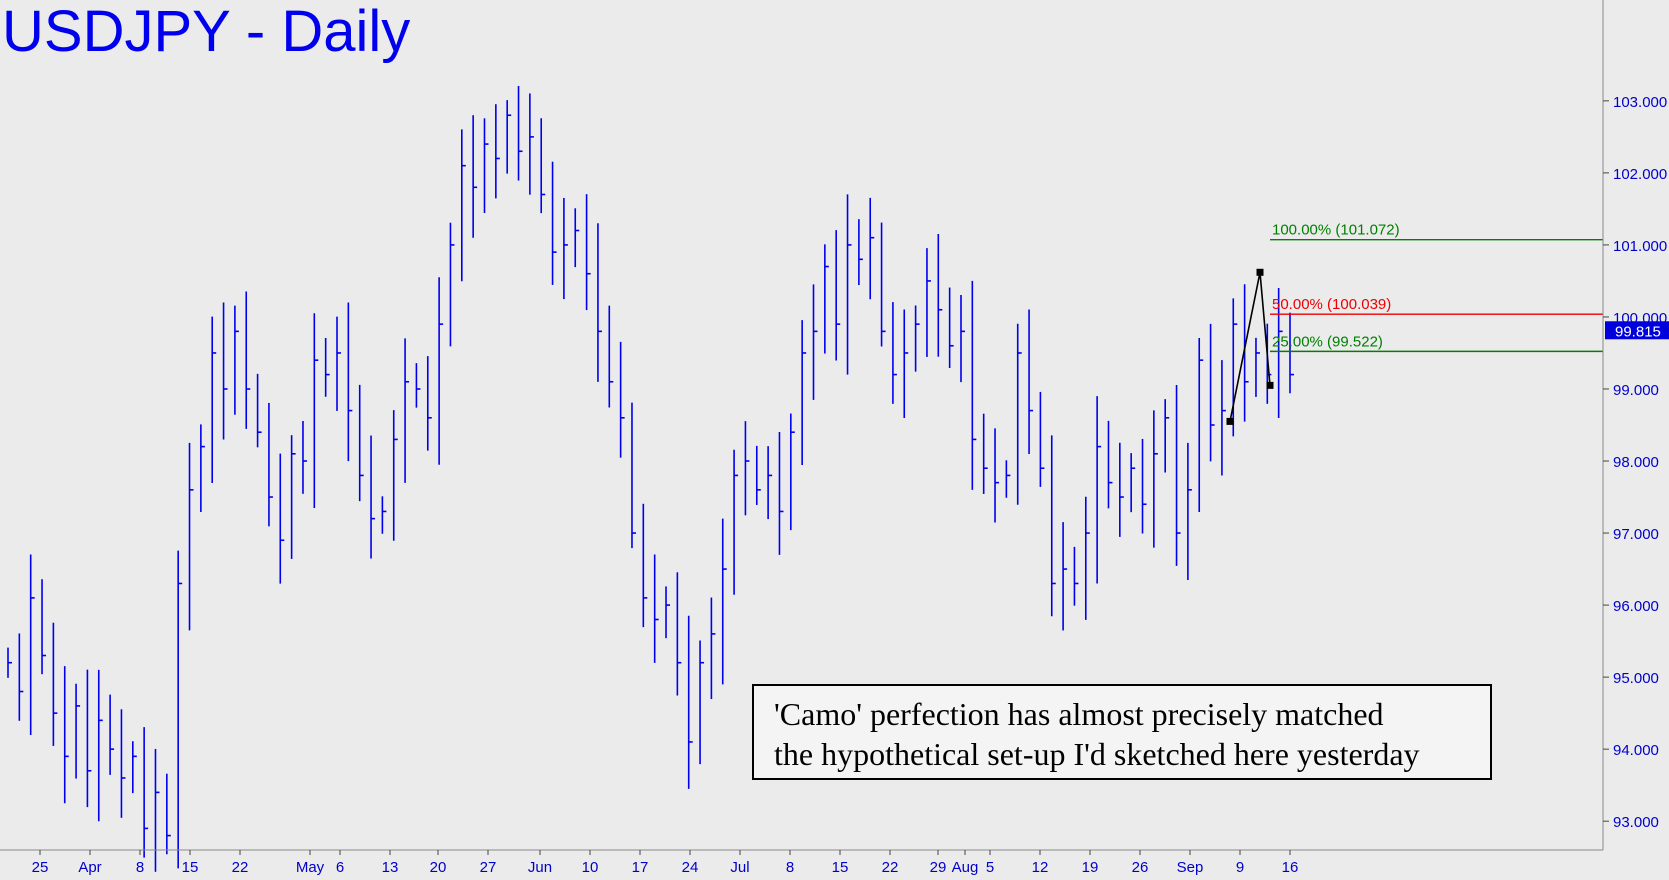  Describe the element at coordinates (938, 867) in the screenshot. I see `x-tick-label: 29` at that location.